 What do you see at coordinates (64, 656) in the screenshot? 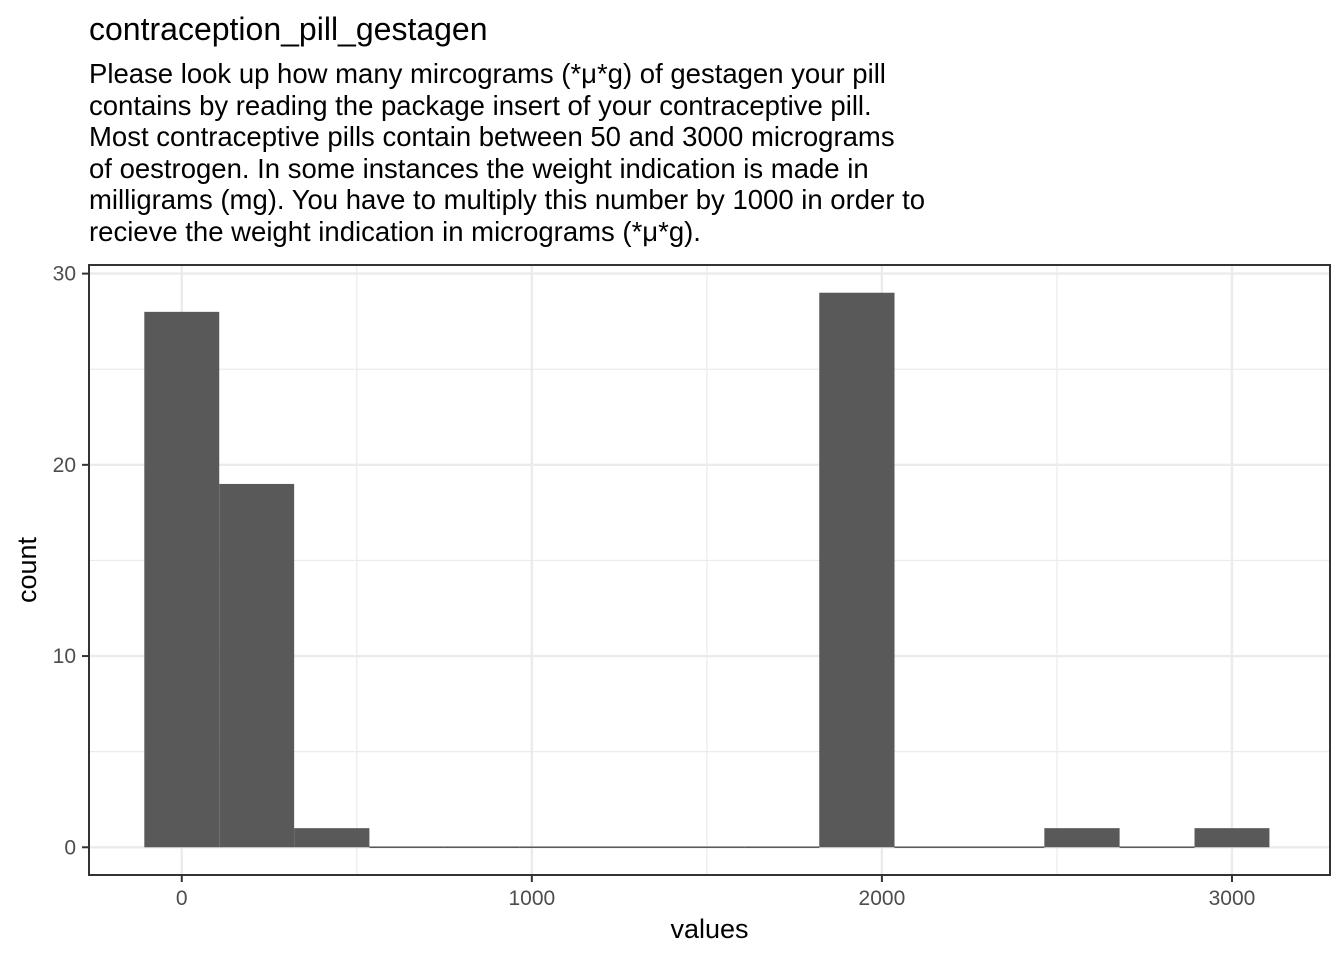
I see `y-tick-label: 10` at bounding box center [64, 656].